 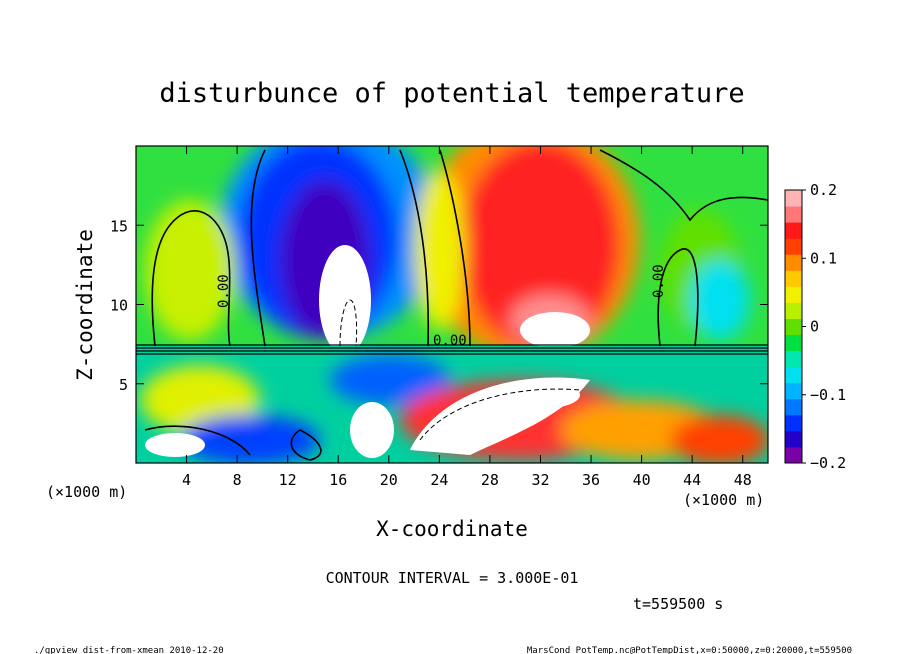 I want to click on y-tick-label: 5, so click(x=123, y=385).